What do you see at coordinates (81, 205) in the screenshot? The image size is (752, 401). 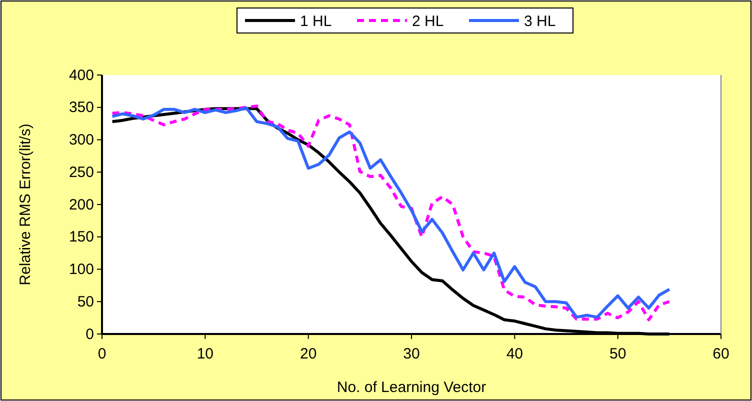 I see `y-tick-label: 200` at bounding box center [81, 205].